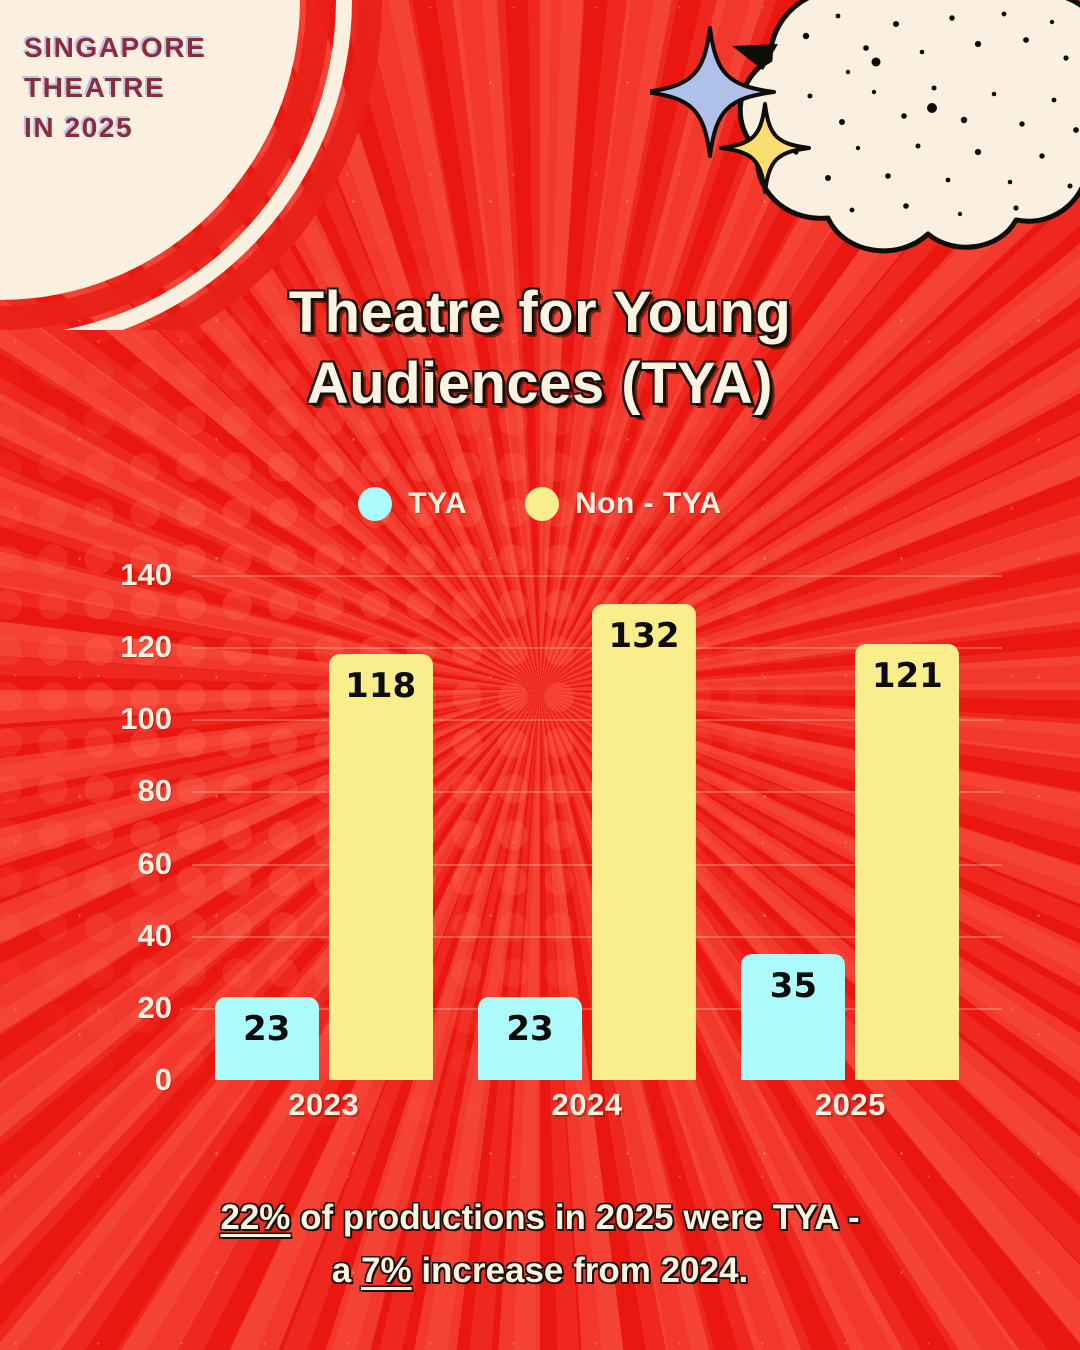 The width and height of the screenshot is (1080, 1350). What do you see at coordinates (154, 863) in the screenshot?
I see `y-axis-tick-label: 60` at bounding box center [154, 863].